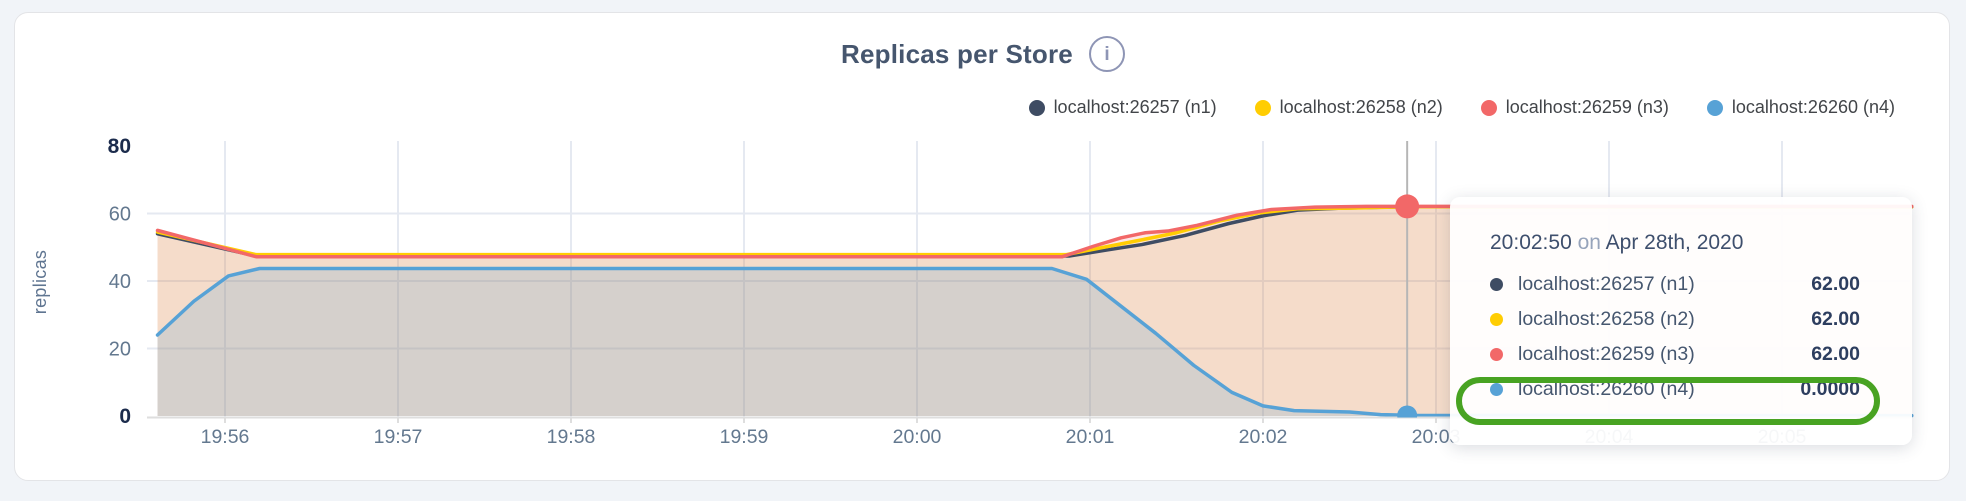 The width and height of the screenshot is (1966, 501). Describe the element at coordinates (1496, 354) in the screenshot. I see `tooltip-dot-n3` at that location.